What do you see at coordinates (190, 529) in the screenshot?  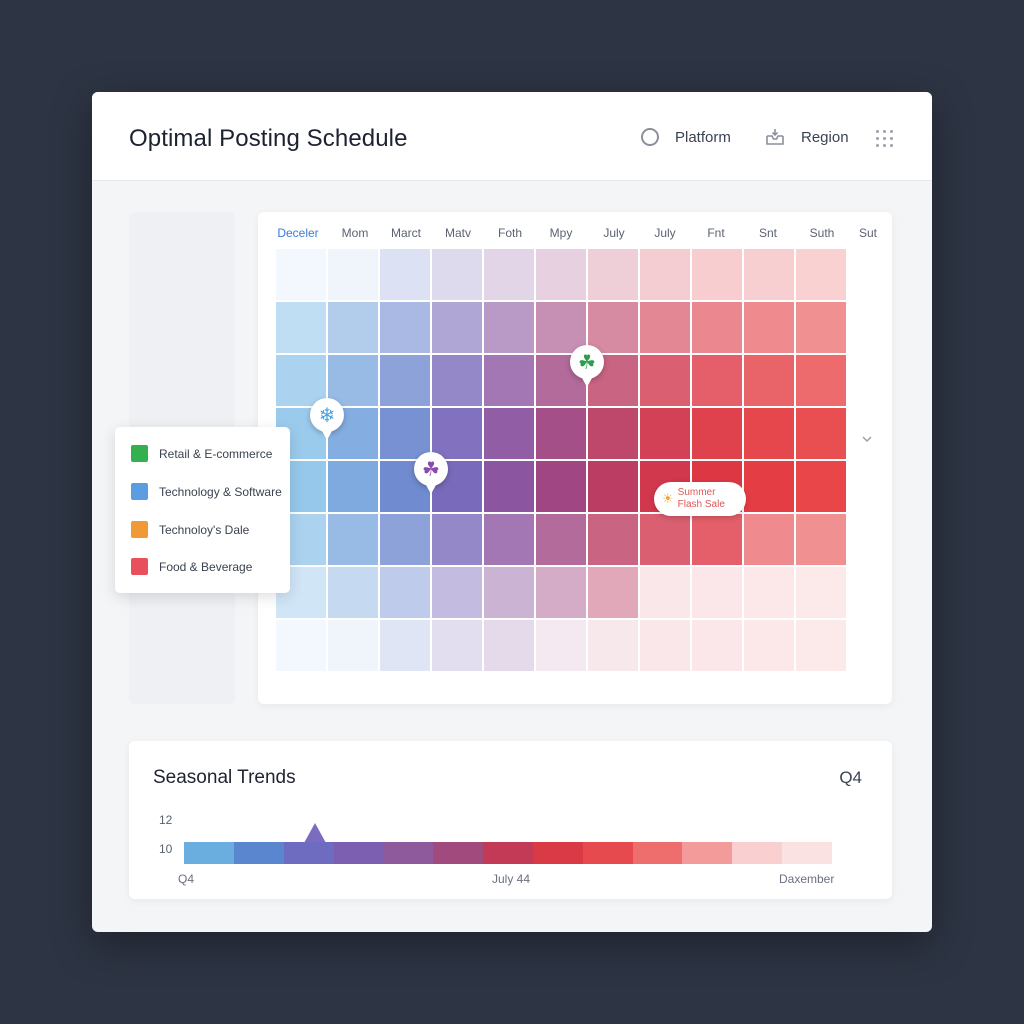 I see `legend-item-dale: Technoloy's Dale` at bounding box center [190, 529].